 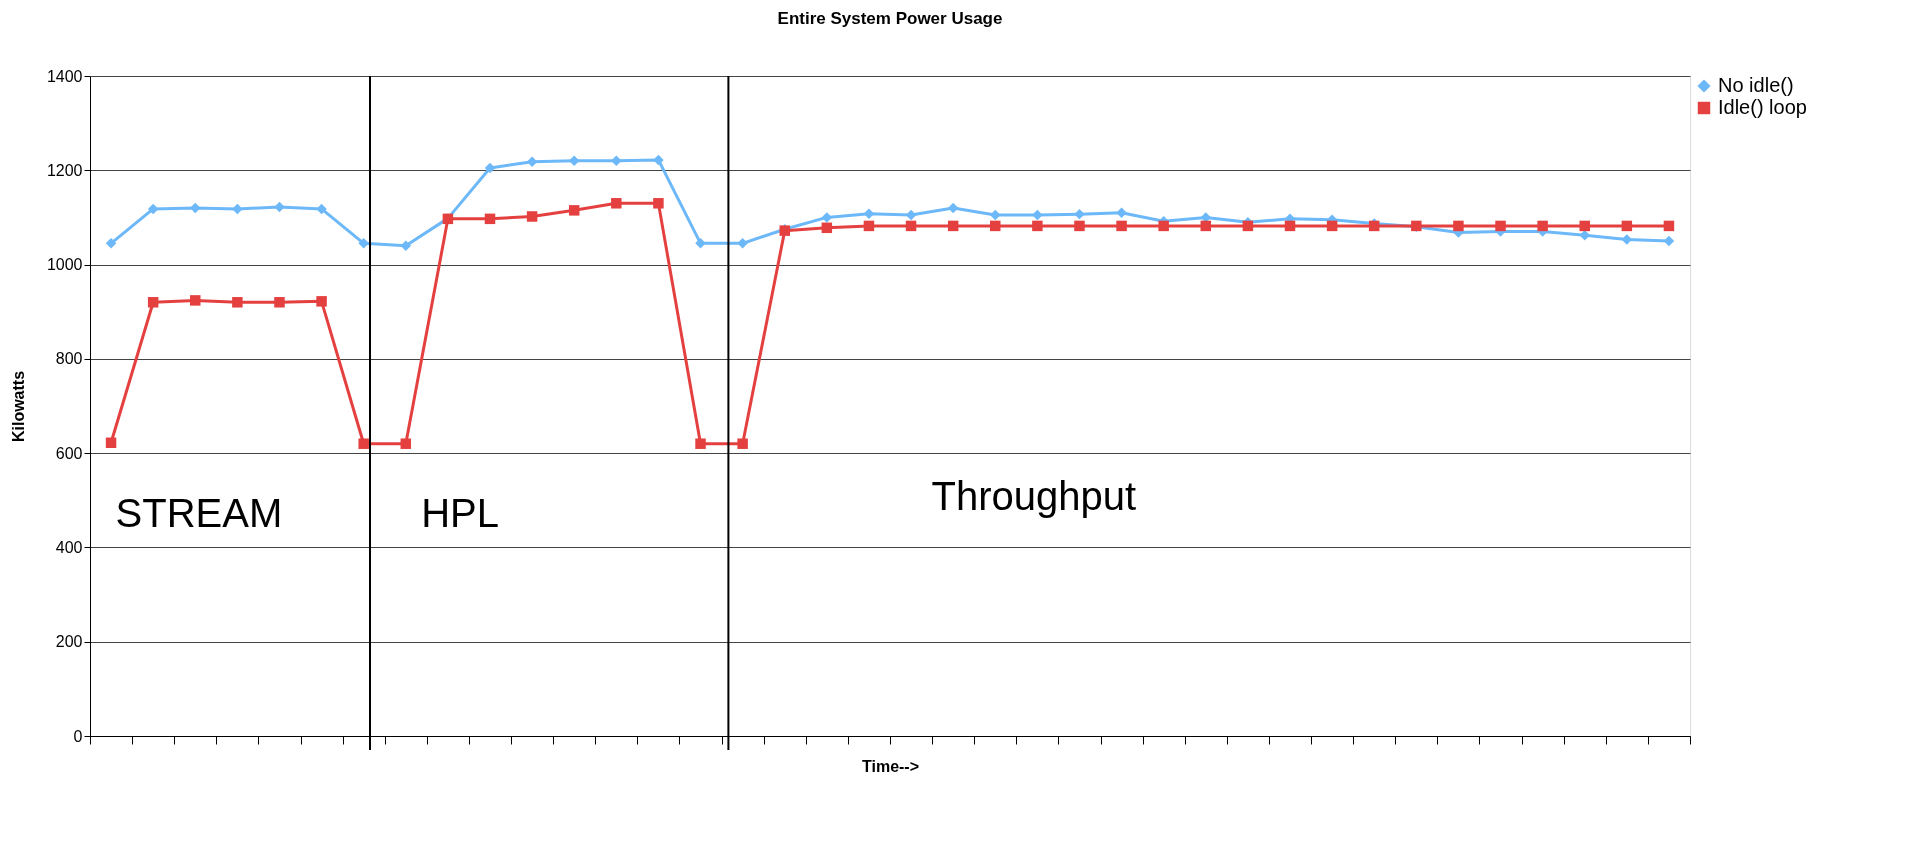 I want to click on y-tick-label: 400, so click(x=69, y=547).